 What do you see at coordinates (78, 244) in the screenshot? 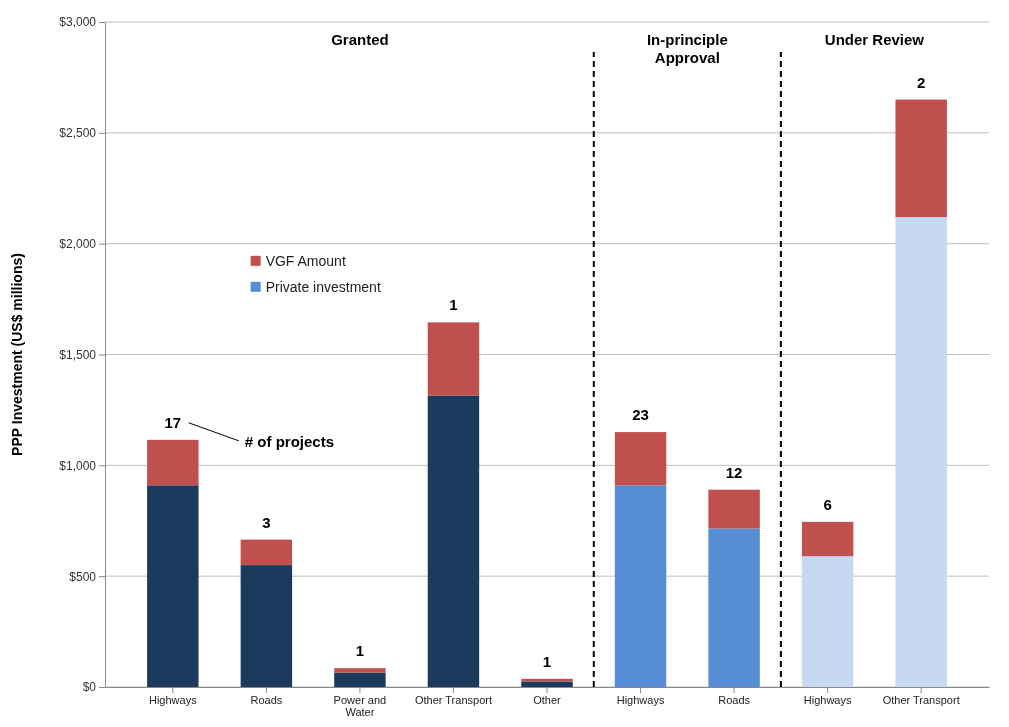
I see `y-tick-label: $2,000` at bounding box center [78, 244].